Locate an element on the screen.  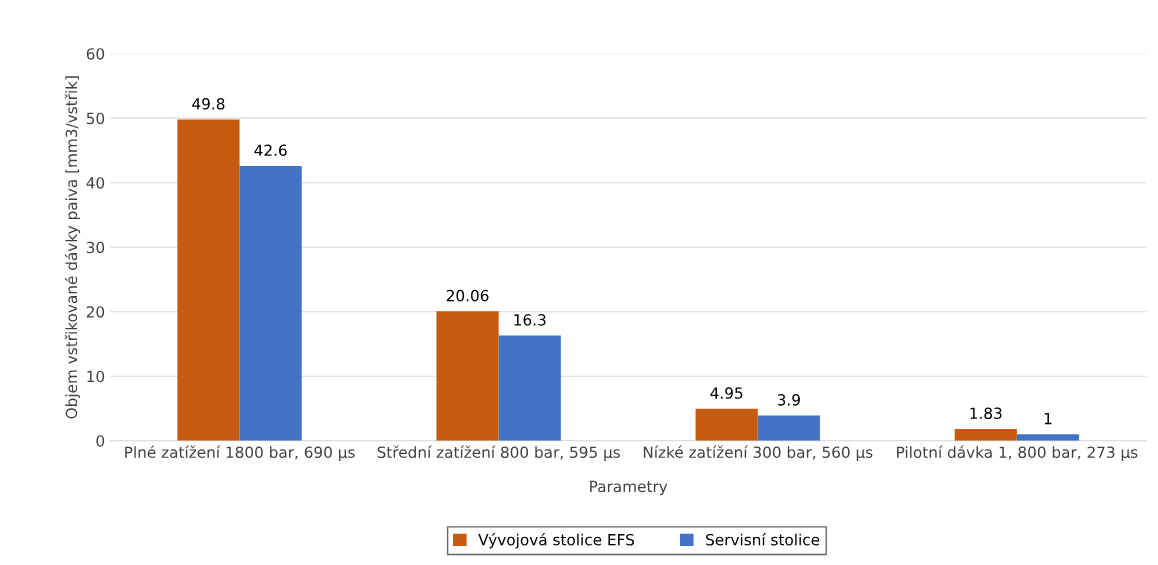
legend-label: Servisní stolice is located at coordinates (763, 539).